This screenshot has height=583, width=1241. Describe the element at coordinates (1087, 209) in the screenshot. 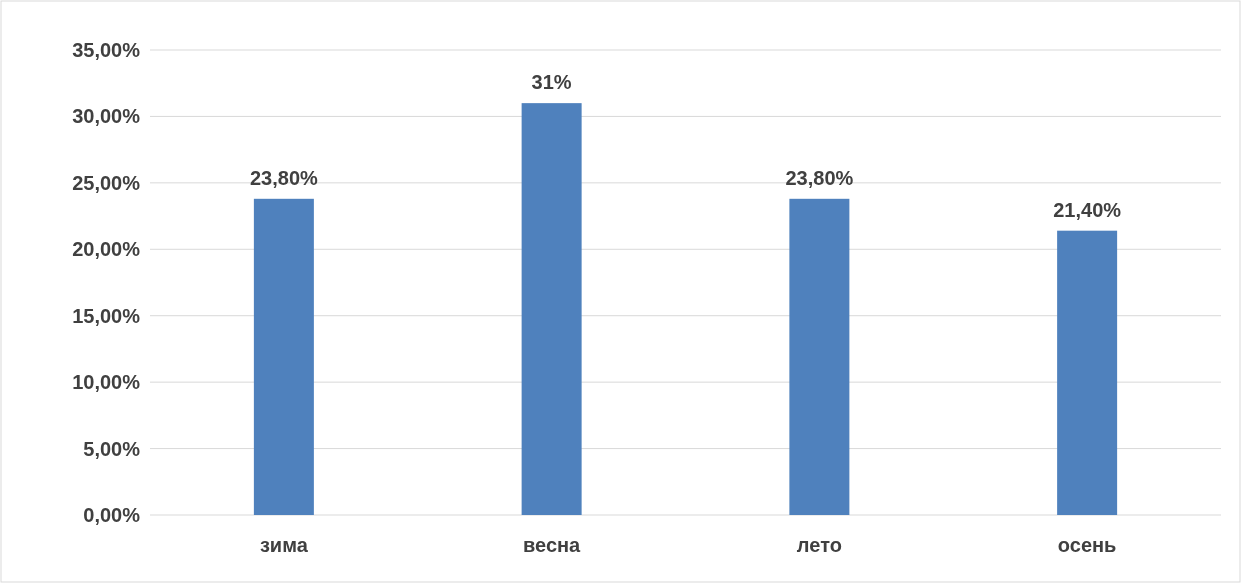

I see `data-label: 21,40%` at that location.